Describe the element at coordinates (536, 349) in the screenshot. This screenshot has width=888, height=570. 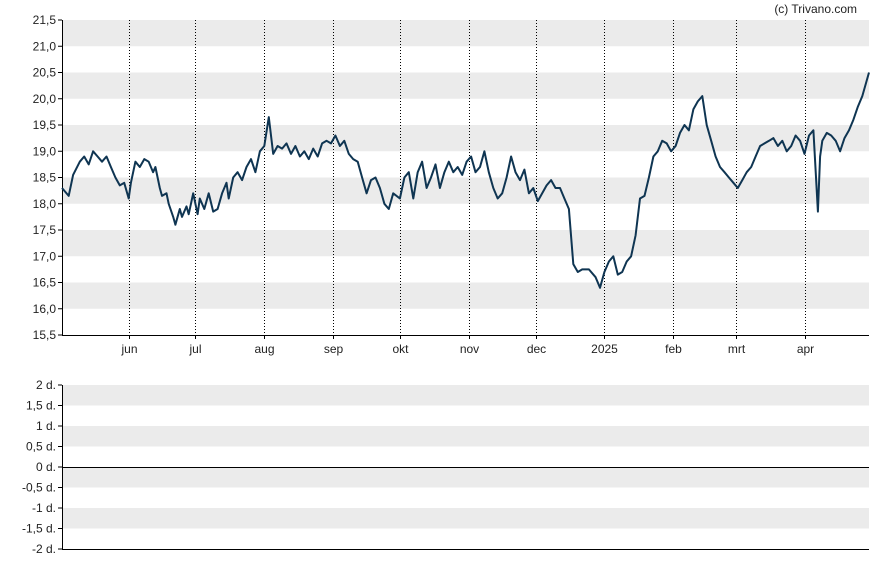
I see `x-tick-label: dec` at that location.